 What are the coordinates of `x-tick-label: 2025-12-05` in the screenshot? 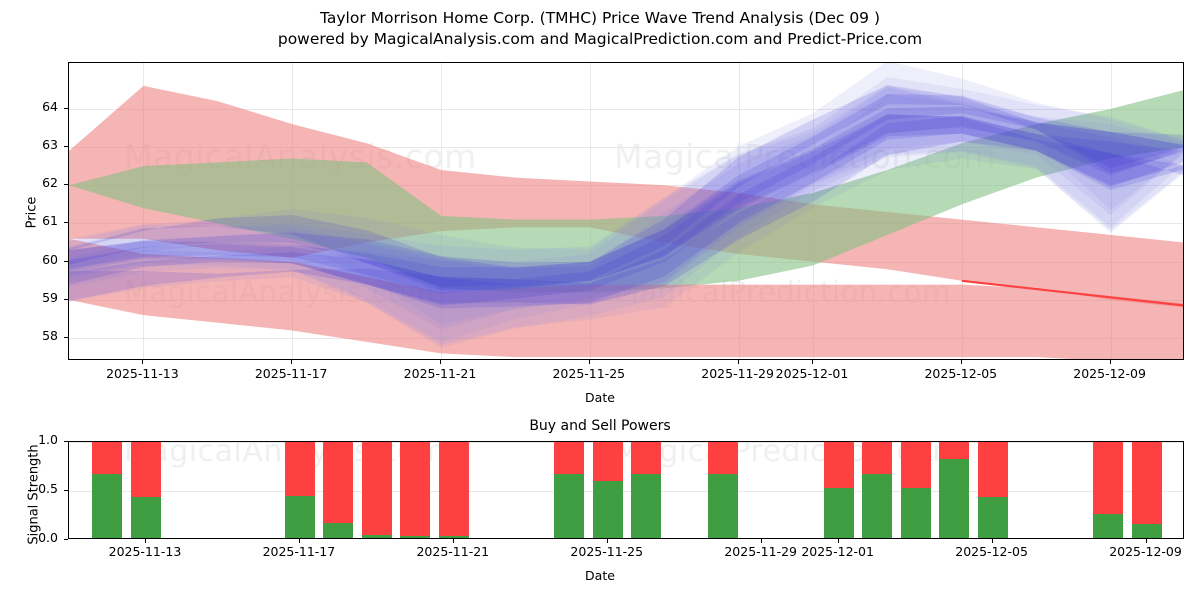 It's located at (961, 373).